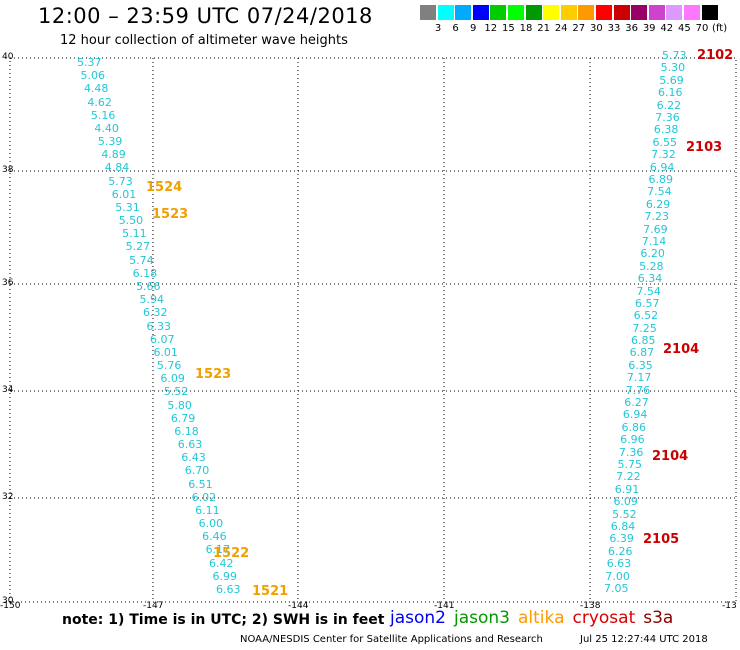  What do you see at coordinates (214, 537) in the screenshot?
I see `wave-height-label: 6.46` at bounding box center [214, 537].